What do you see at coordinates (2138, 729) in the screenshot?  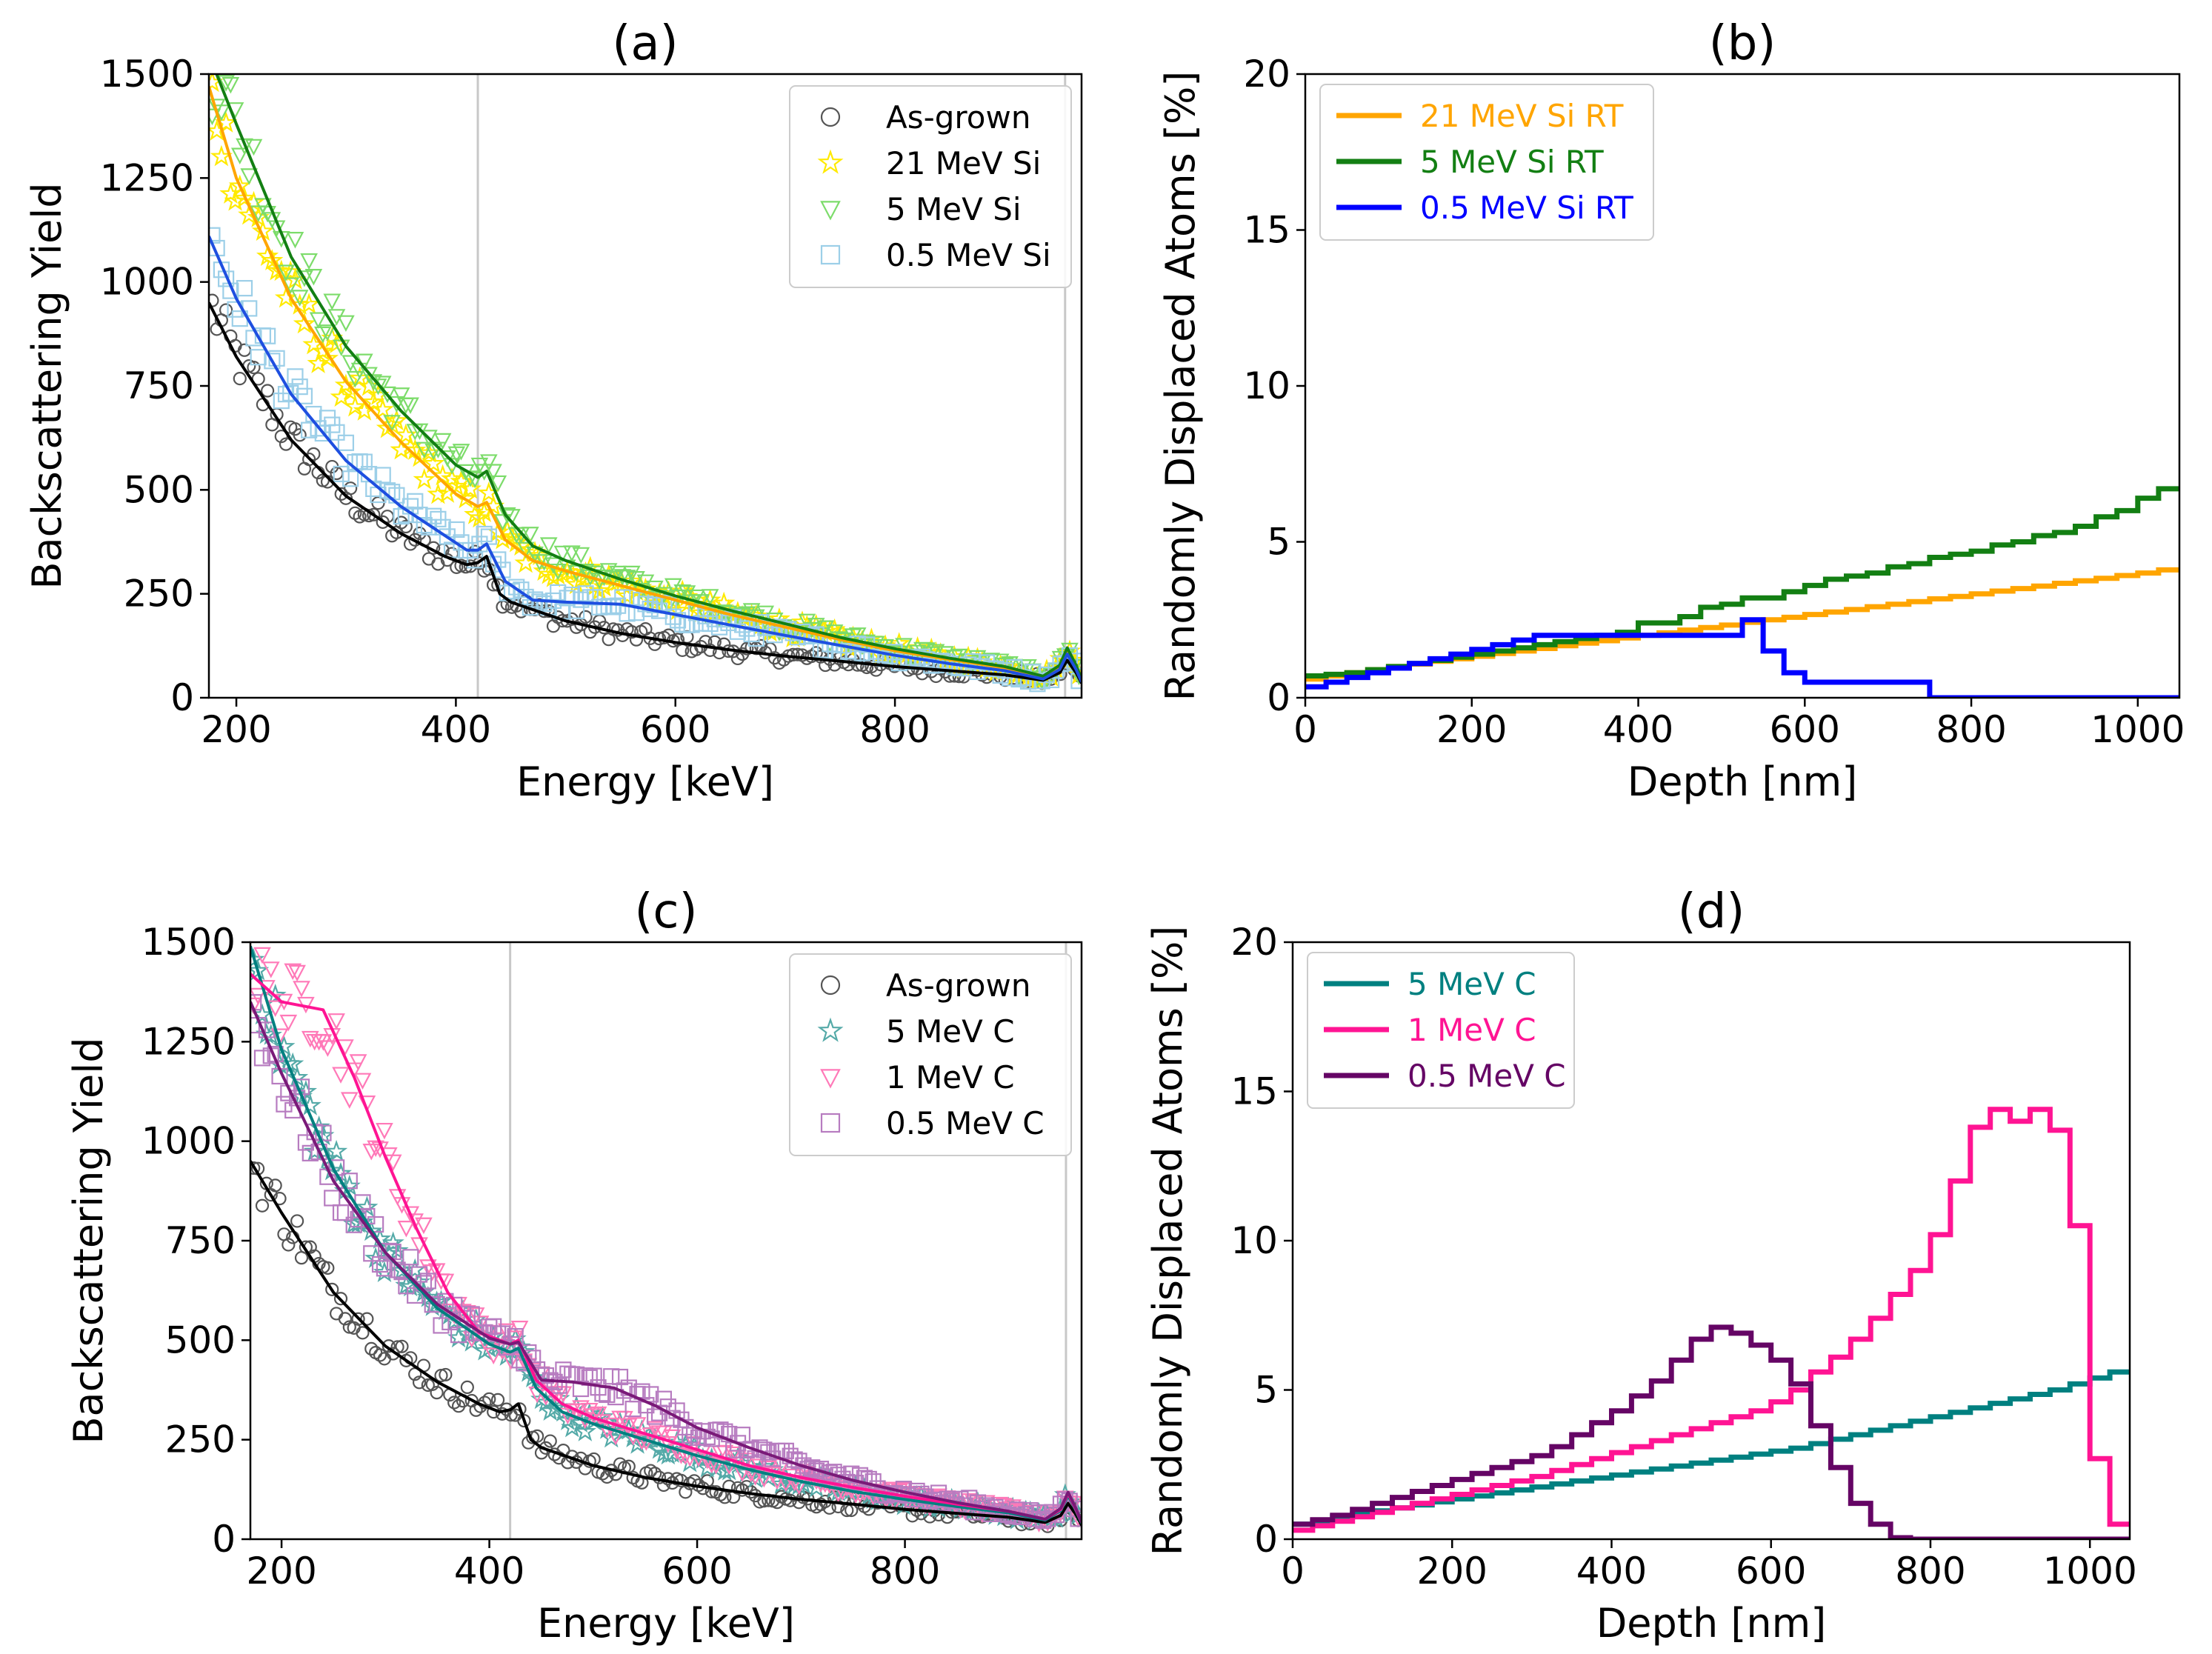 I see `x-tick-label: 1000` at bounding box center [2138, 729].